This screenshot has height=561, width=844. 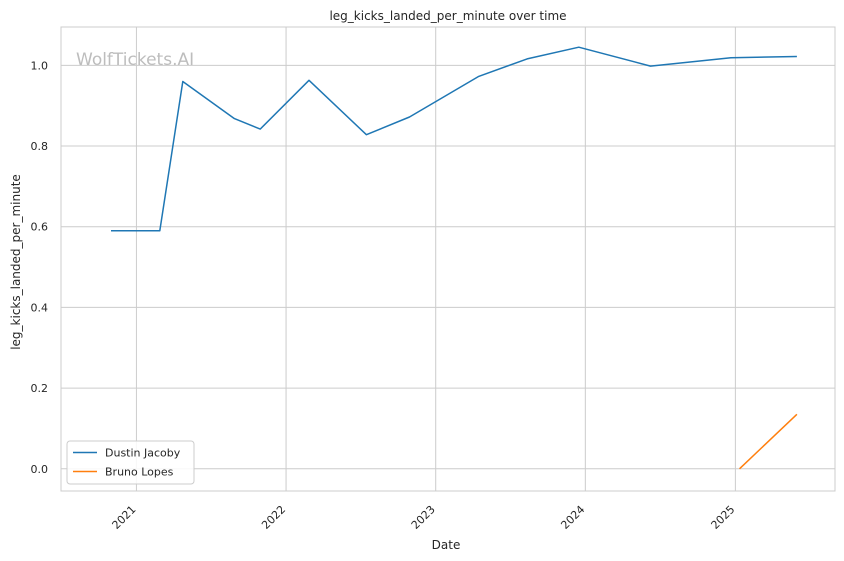 I want to click on y-tick-label: 0.2, so click(x=40, y=388).